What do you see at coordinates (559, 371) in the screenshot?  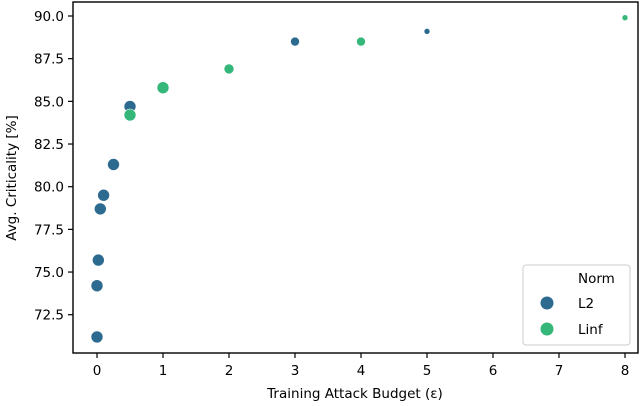 I see `x-tick-label: 7` at bounding box center [559, 371].